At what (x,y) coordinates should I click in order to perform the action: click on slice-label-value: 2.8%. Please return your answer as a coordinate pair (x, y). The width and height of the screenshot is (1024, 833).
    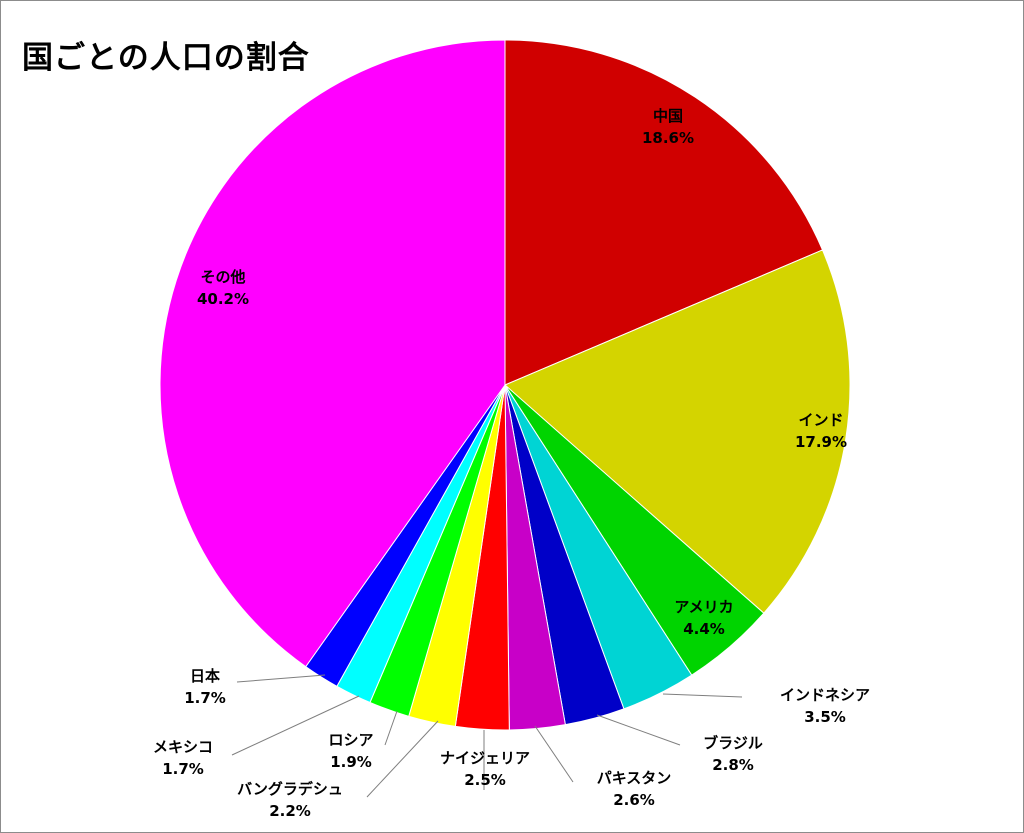
    Looking at the image, I should click on (733, 765).